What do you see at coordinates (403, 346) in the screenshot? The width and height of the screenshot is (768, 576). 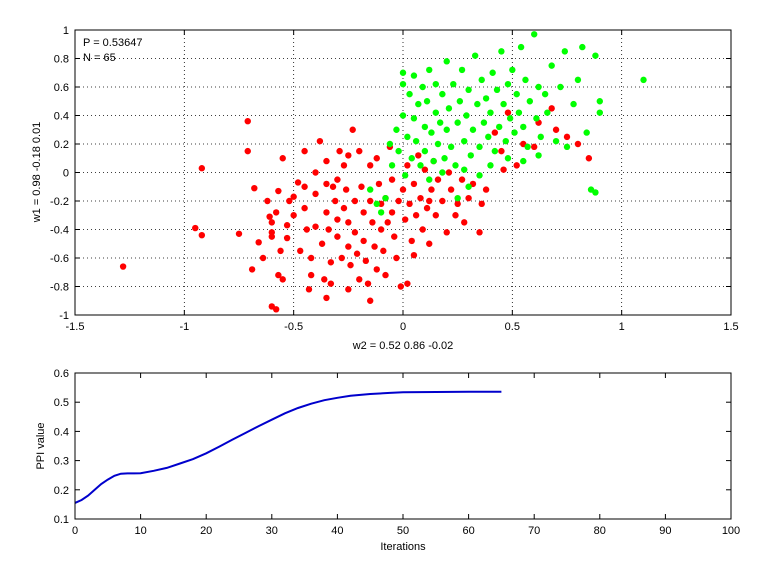 I see `scatter-x-axis-label: w2 = 0.52 0.86 -0.02` at bounding box center [403, 346].